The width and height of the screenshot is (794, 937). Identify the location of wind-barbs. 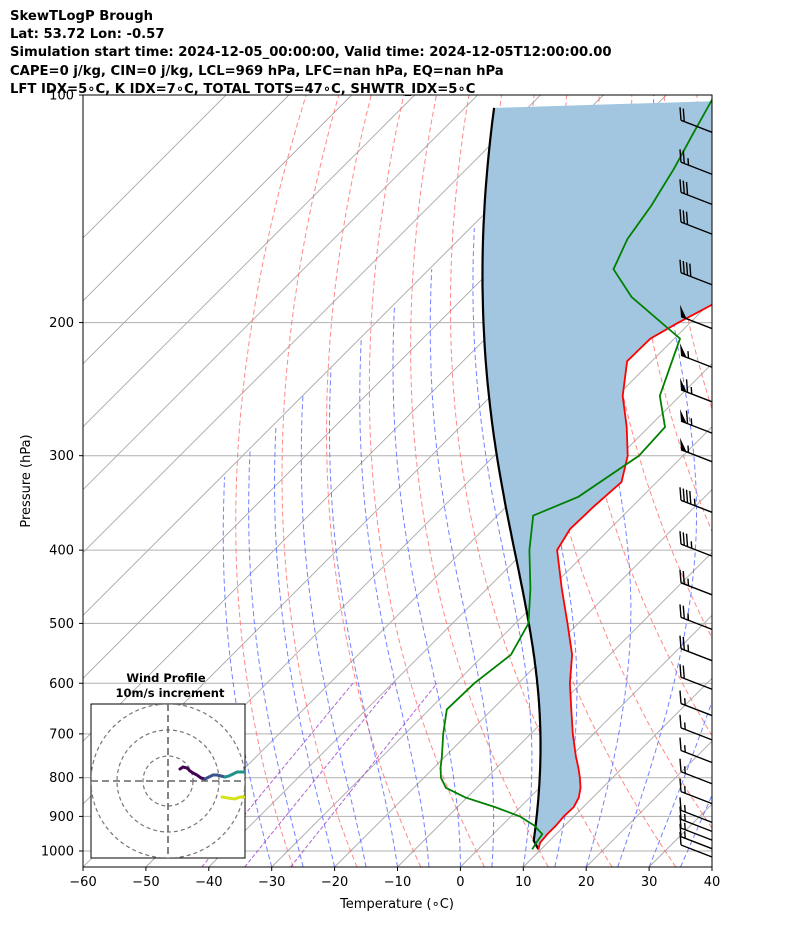
(696, 482).